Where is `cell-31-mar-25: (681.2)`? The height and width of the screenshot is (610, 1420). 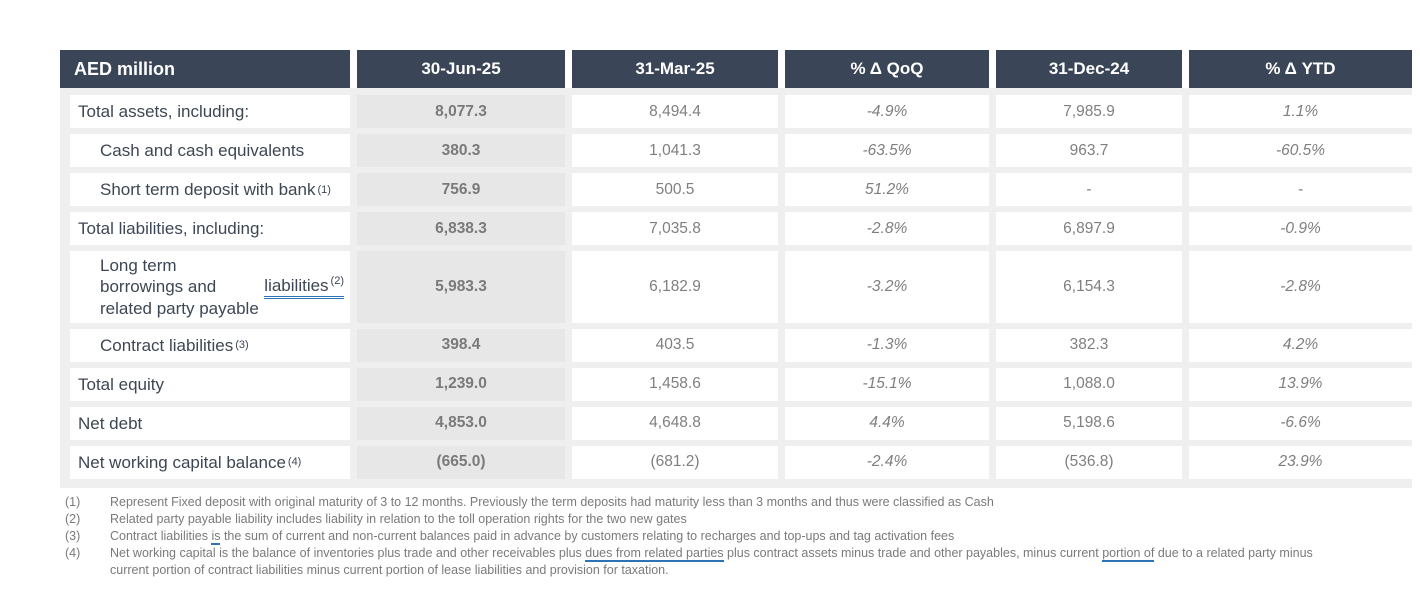 cell-31-mar-25: (681.2) is located at coordinates (675, 462).